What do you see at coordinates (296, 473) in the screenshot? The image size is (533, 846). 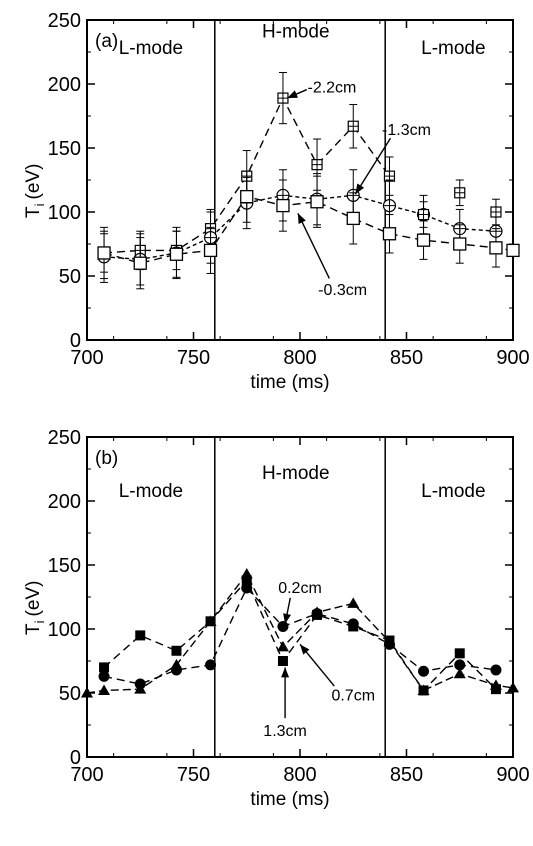 I see `mode-label: H-mode` at bounding box center [296, 473].